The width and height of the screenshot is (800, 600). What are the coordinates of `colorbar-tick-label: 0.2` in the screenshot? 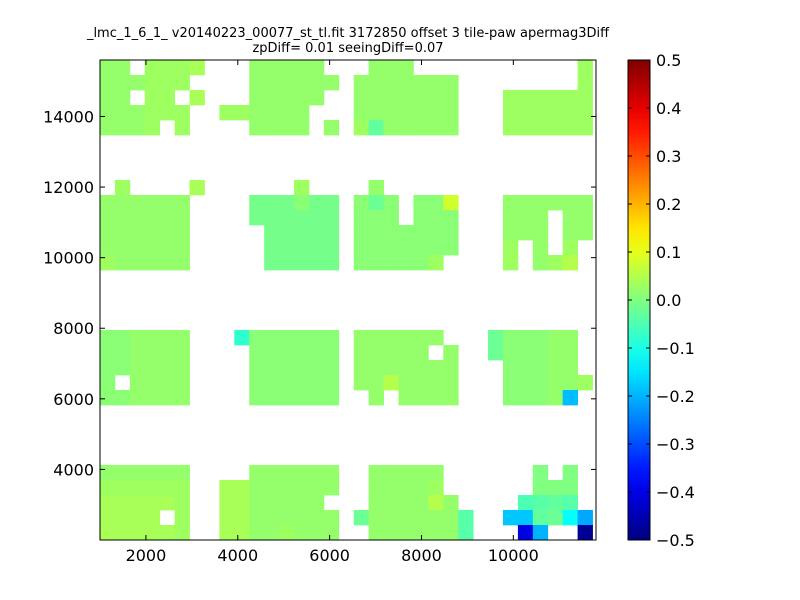 It's located at (668, 204).